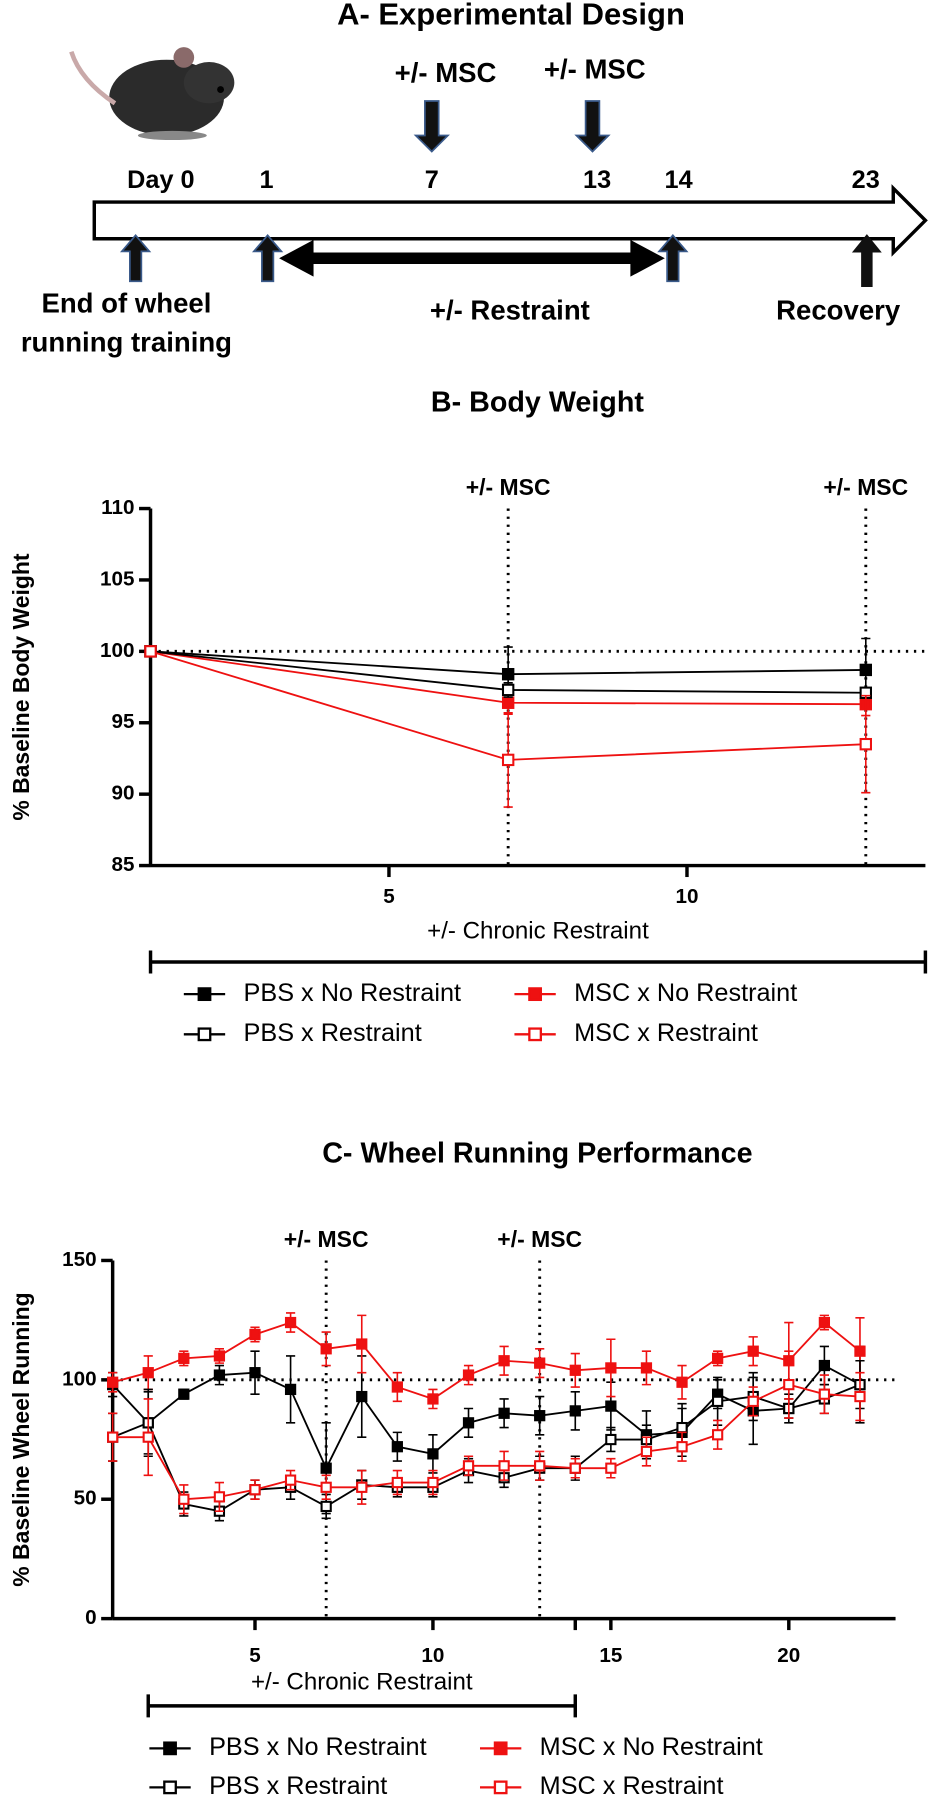  What do you see at coordinates (21, 1439) in the screenshot?
I see `y-axis-title: % Baseline Wheel Running` at bounding box center [21, 1439].